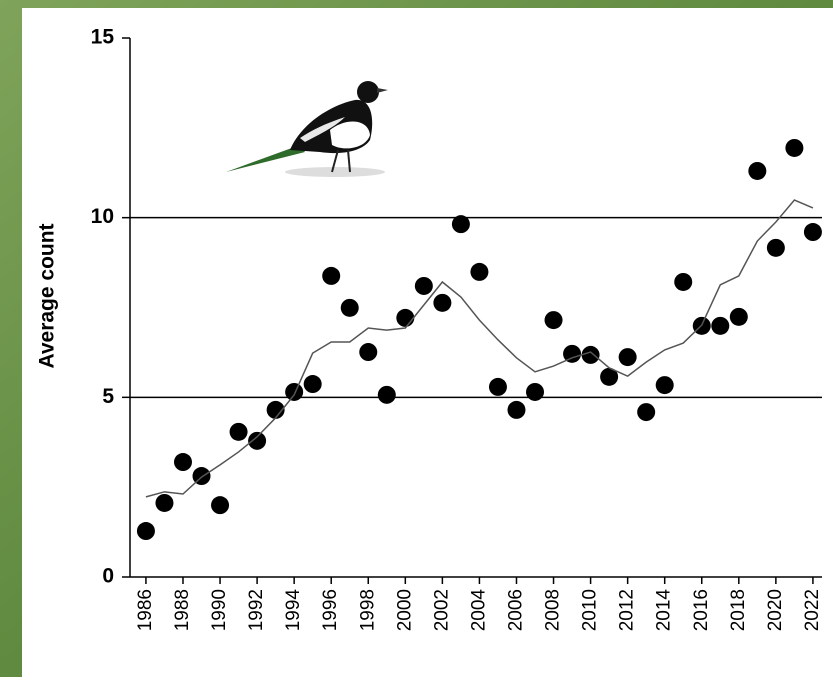 This screenshot has width=833, height=682. I want to click on x-tick-label: 1990, so click(219, 610).